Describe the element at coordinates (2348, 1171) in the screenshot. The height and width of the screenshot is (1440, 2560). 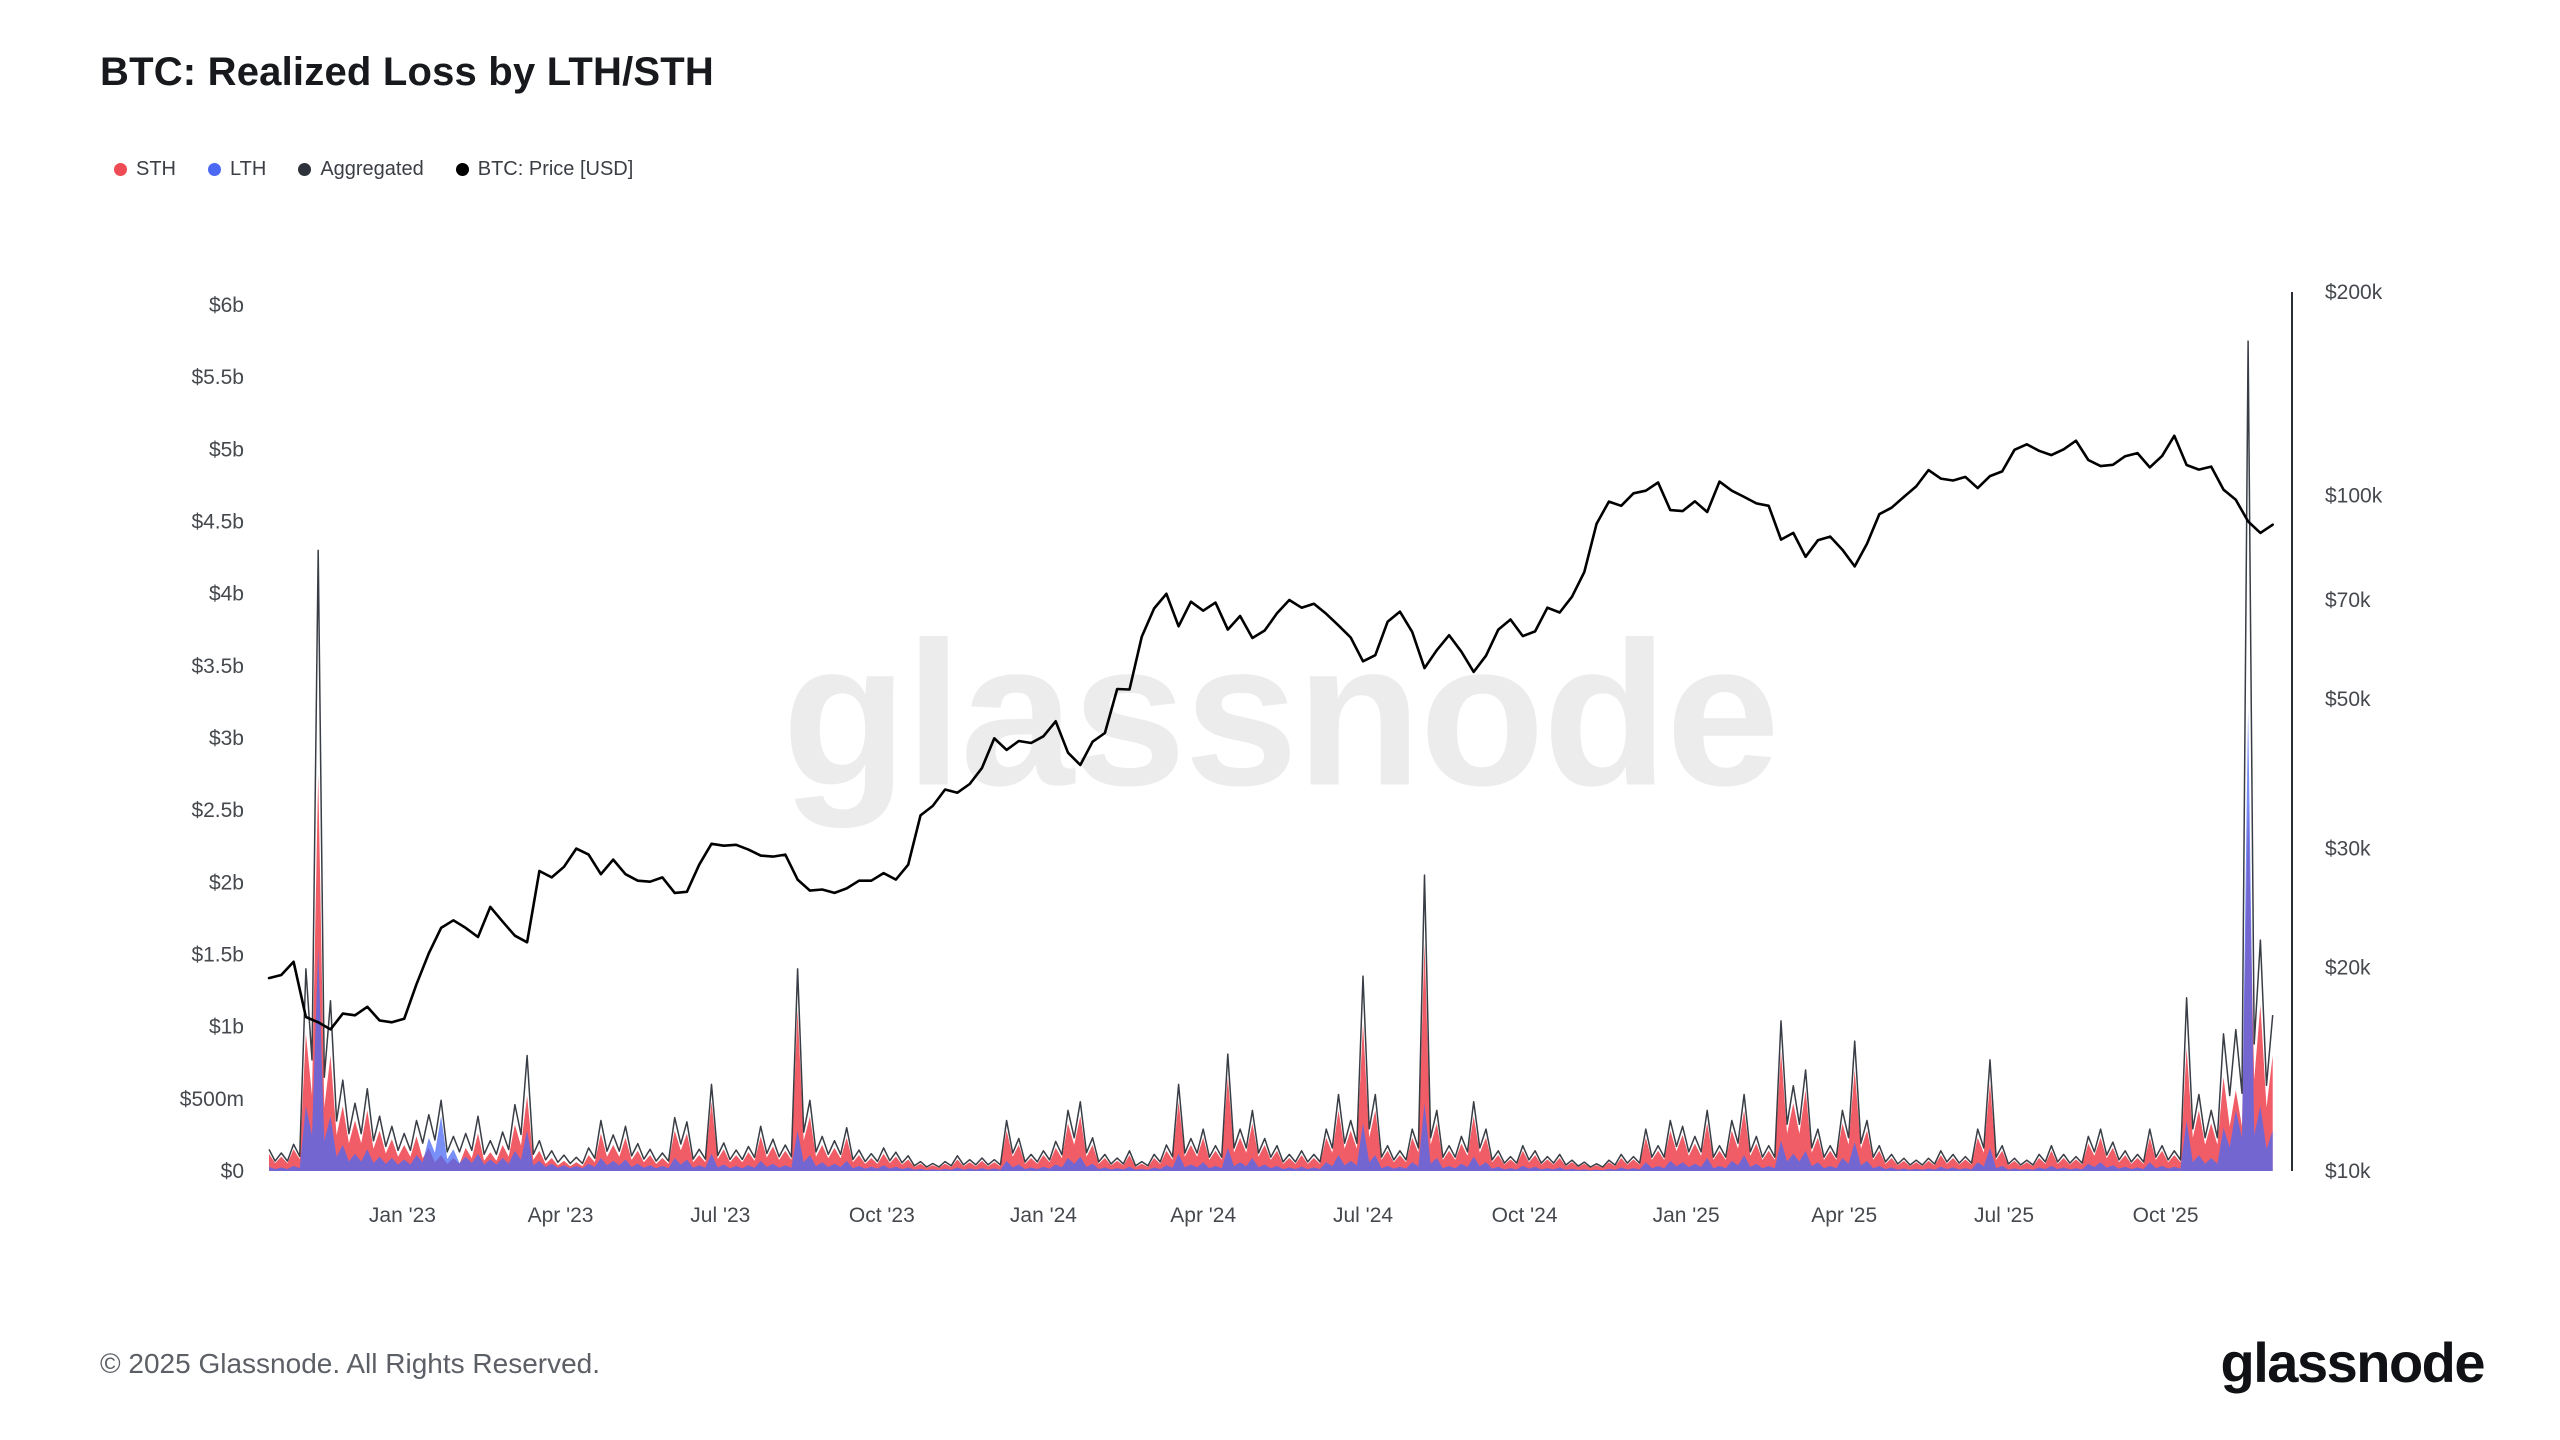
I see `y-axis-right-tick-label: $10k` at that location.